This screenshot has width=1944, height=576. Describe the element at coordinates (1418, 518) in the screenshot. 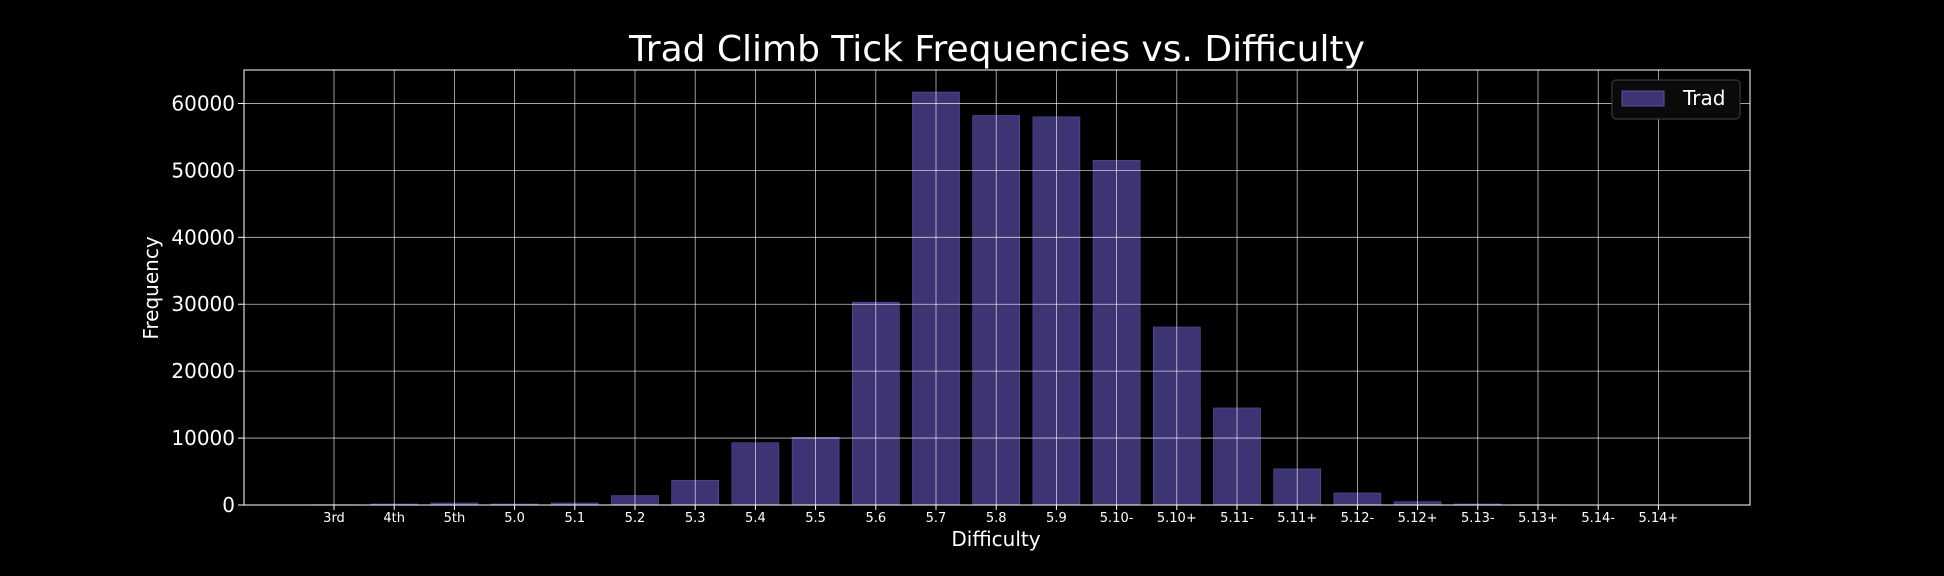

I see `x-tick-label: 5.12+` at that location.